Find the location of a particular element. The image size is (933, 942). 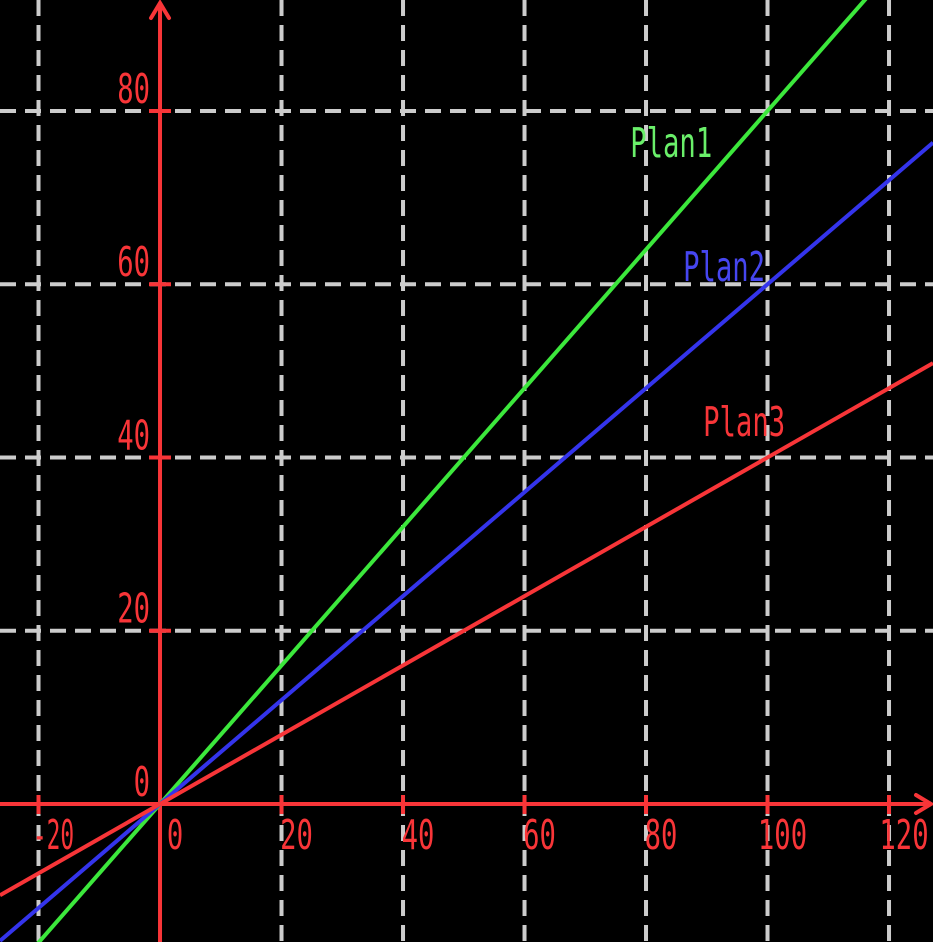

y-tick-label-60: 60 is located at coordinates (133, 262).